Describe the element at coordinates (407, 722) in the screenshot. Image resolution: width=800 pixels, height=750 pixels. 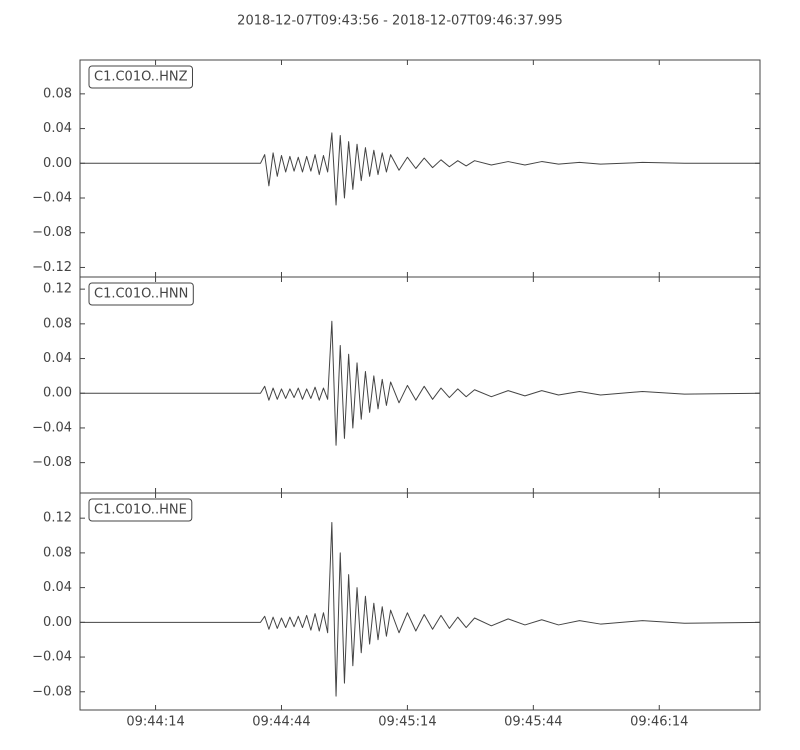
I see `x-tick-label: 09:45:14` at that location.